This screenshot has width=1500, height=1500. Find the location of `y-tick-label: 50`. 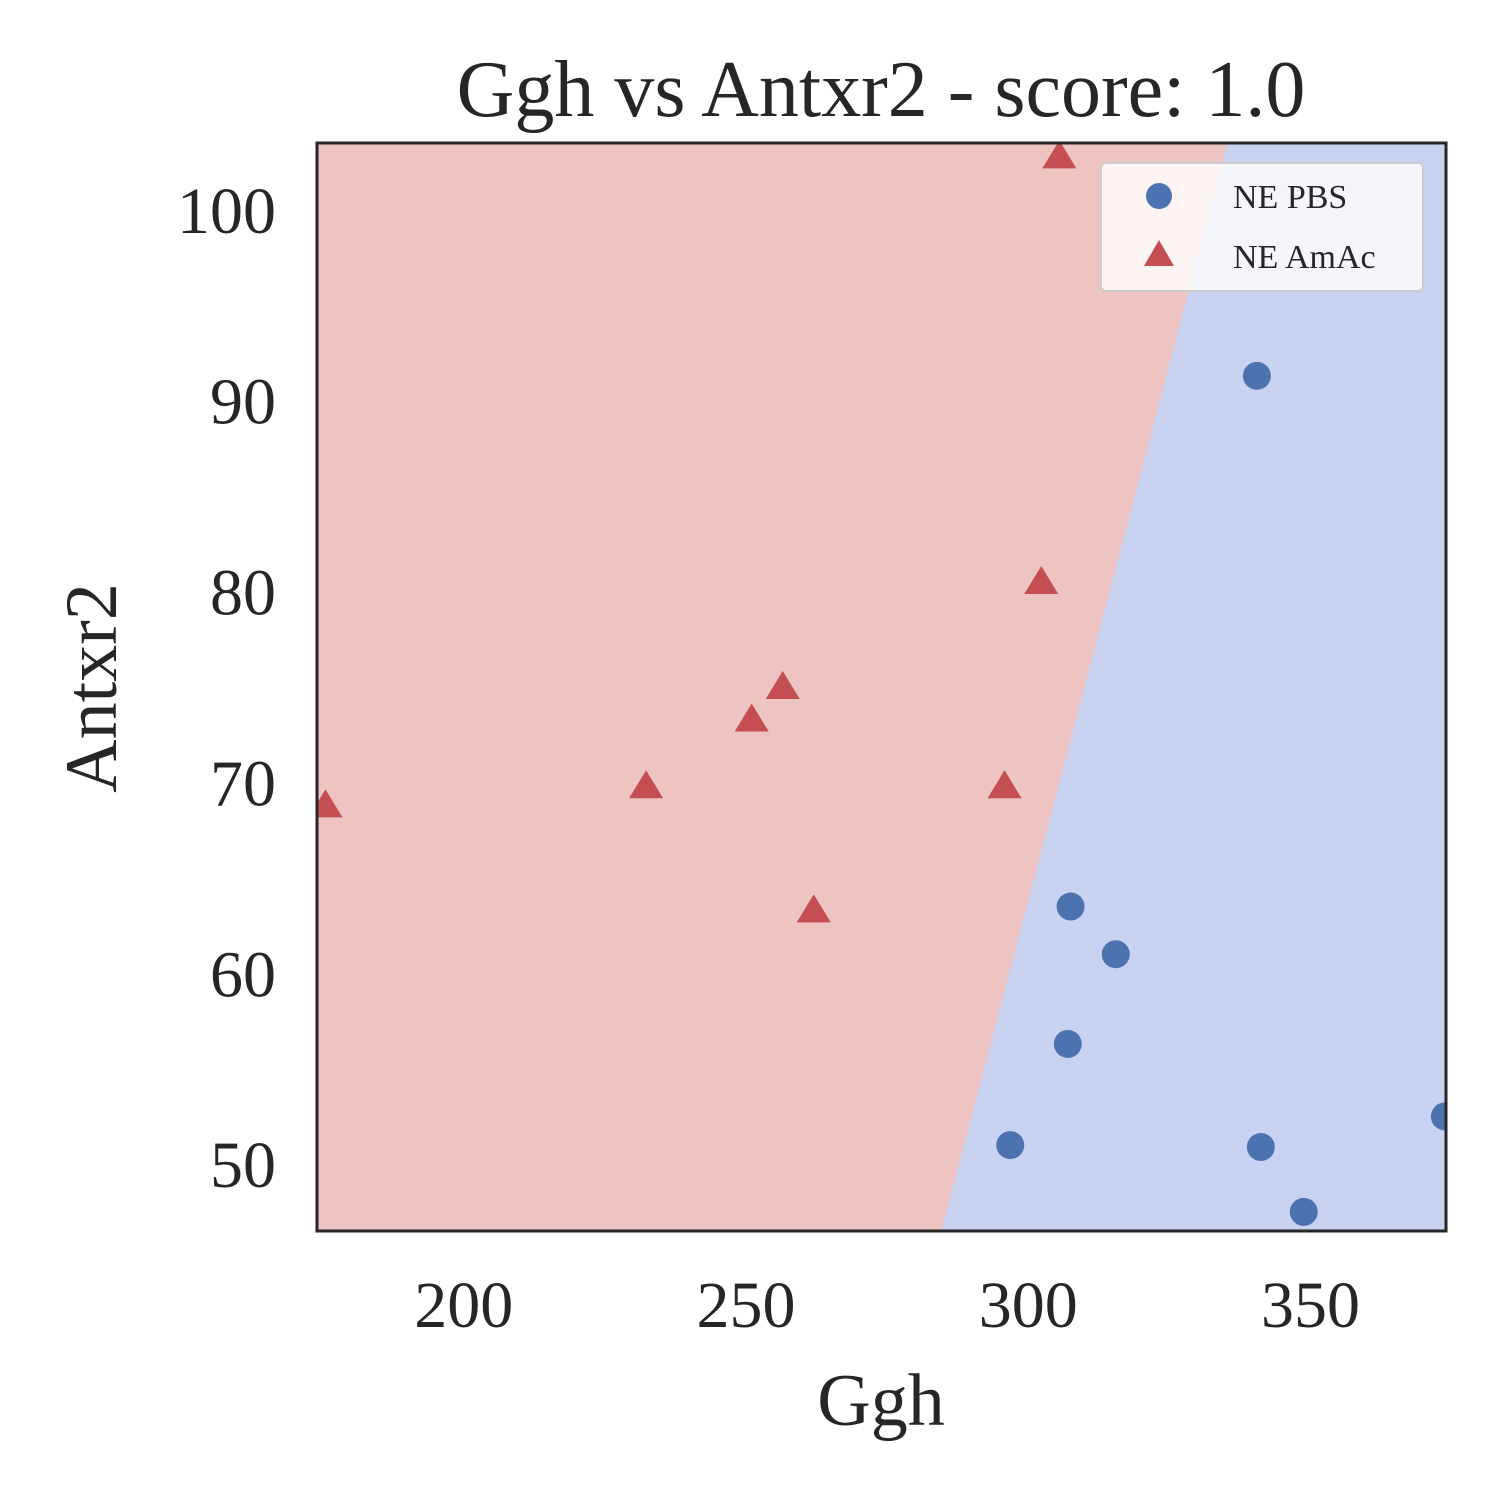

y-tick-label: 50 is located at coordinates (243, 1165).